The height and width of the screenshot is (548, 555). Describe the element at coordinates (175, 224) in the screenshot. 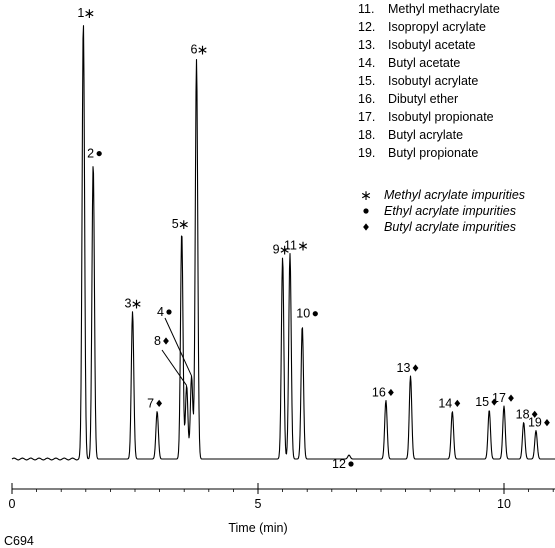

I see `peak-number: 5` at that location.